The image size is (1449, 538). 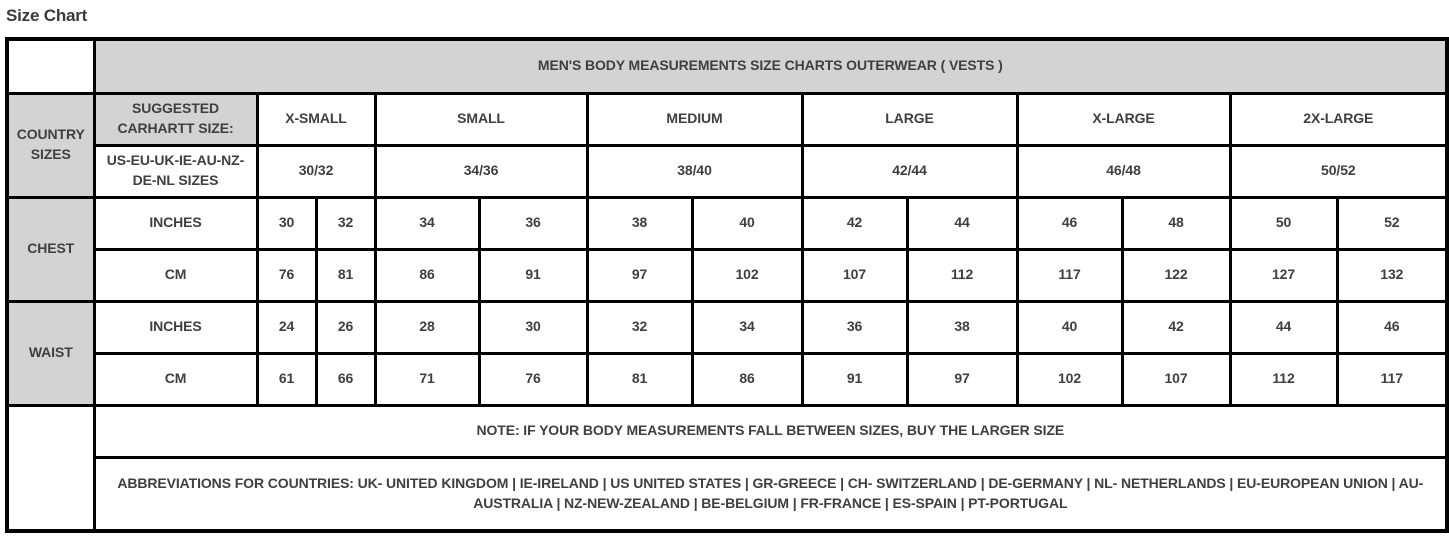 I want to click on country-sizes-header: COUNTRY SIZES, so click(x=50, y=145).